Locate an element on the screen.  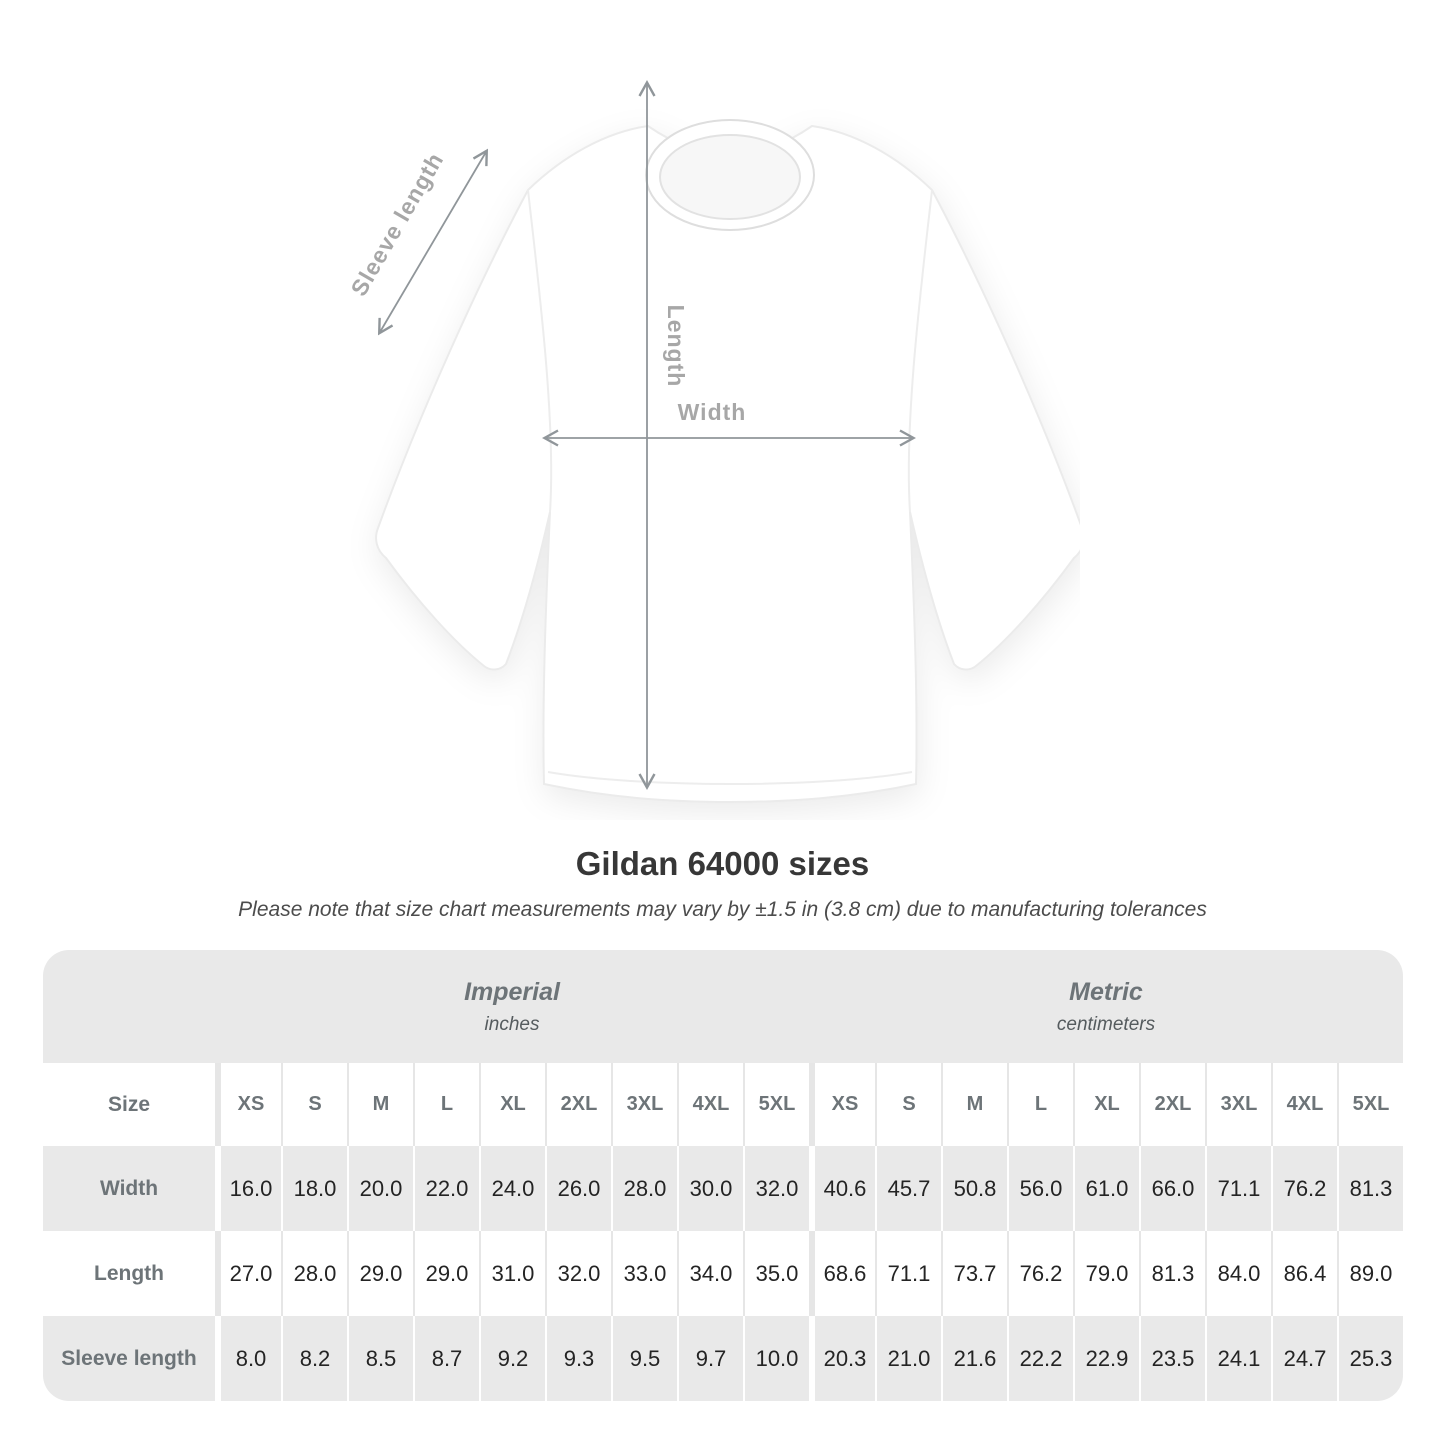
value-cell: 73.7 is located at coordinates (974, 1273).